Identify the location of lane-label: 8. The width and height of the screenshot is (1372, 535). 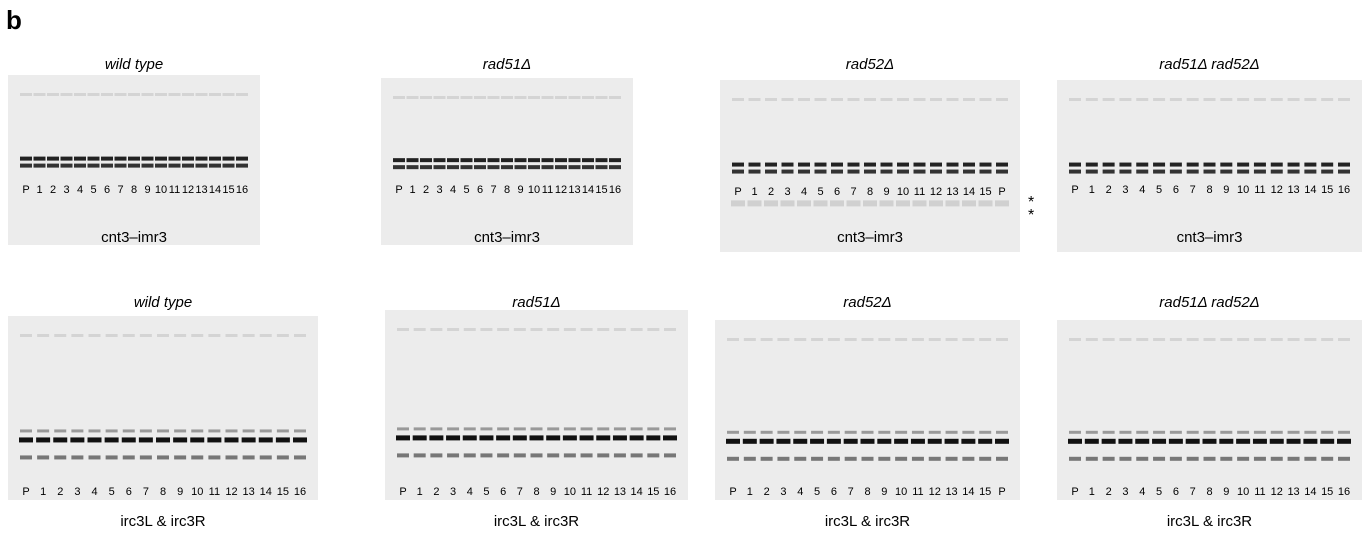
(1209, 492).